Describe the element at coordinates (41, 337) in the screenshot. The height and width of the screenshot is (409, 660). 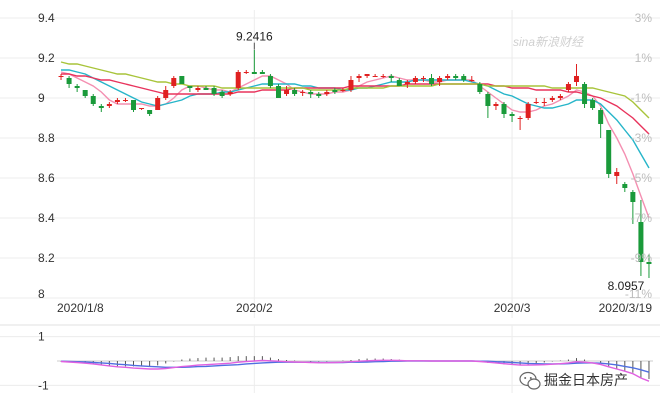
I see `macd-y-tick-label: 1` at that location.